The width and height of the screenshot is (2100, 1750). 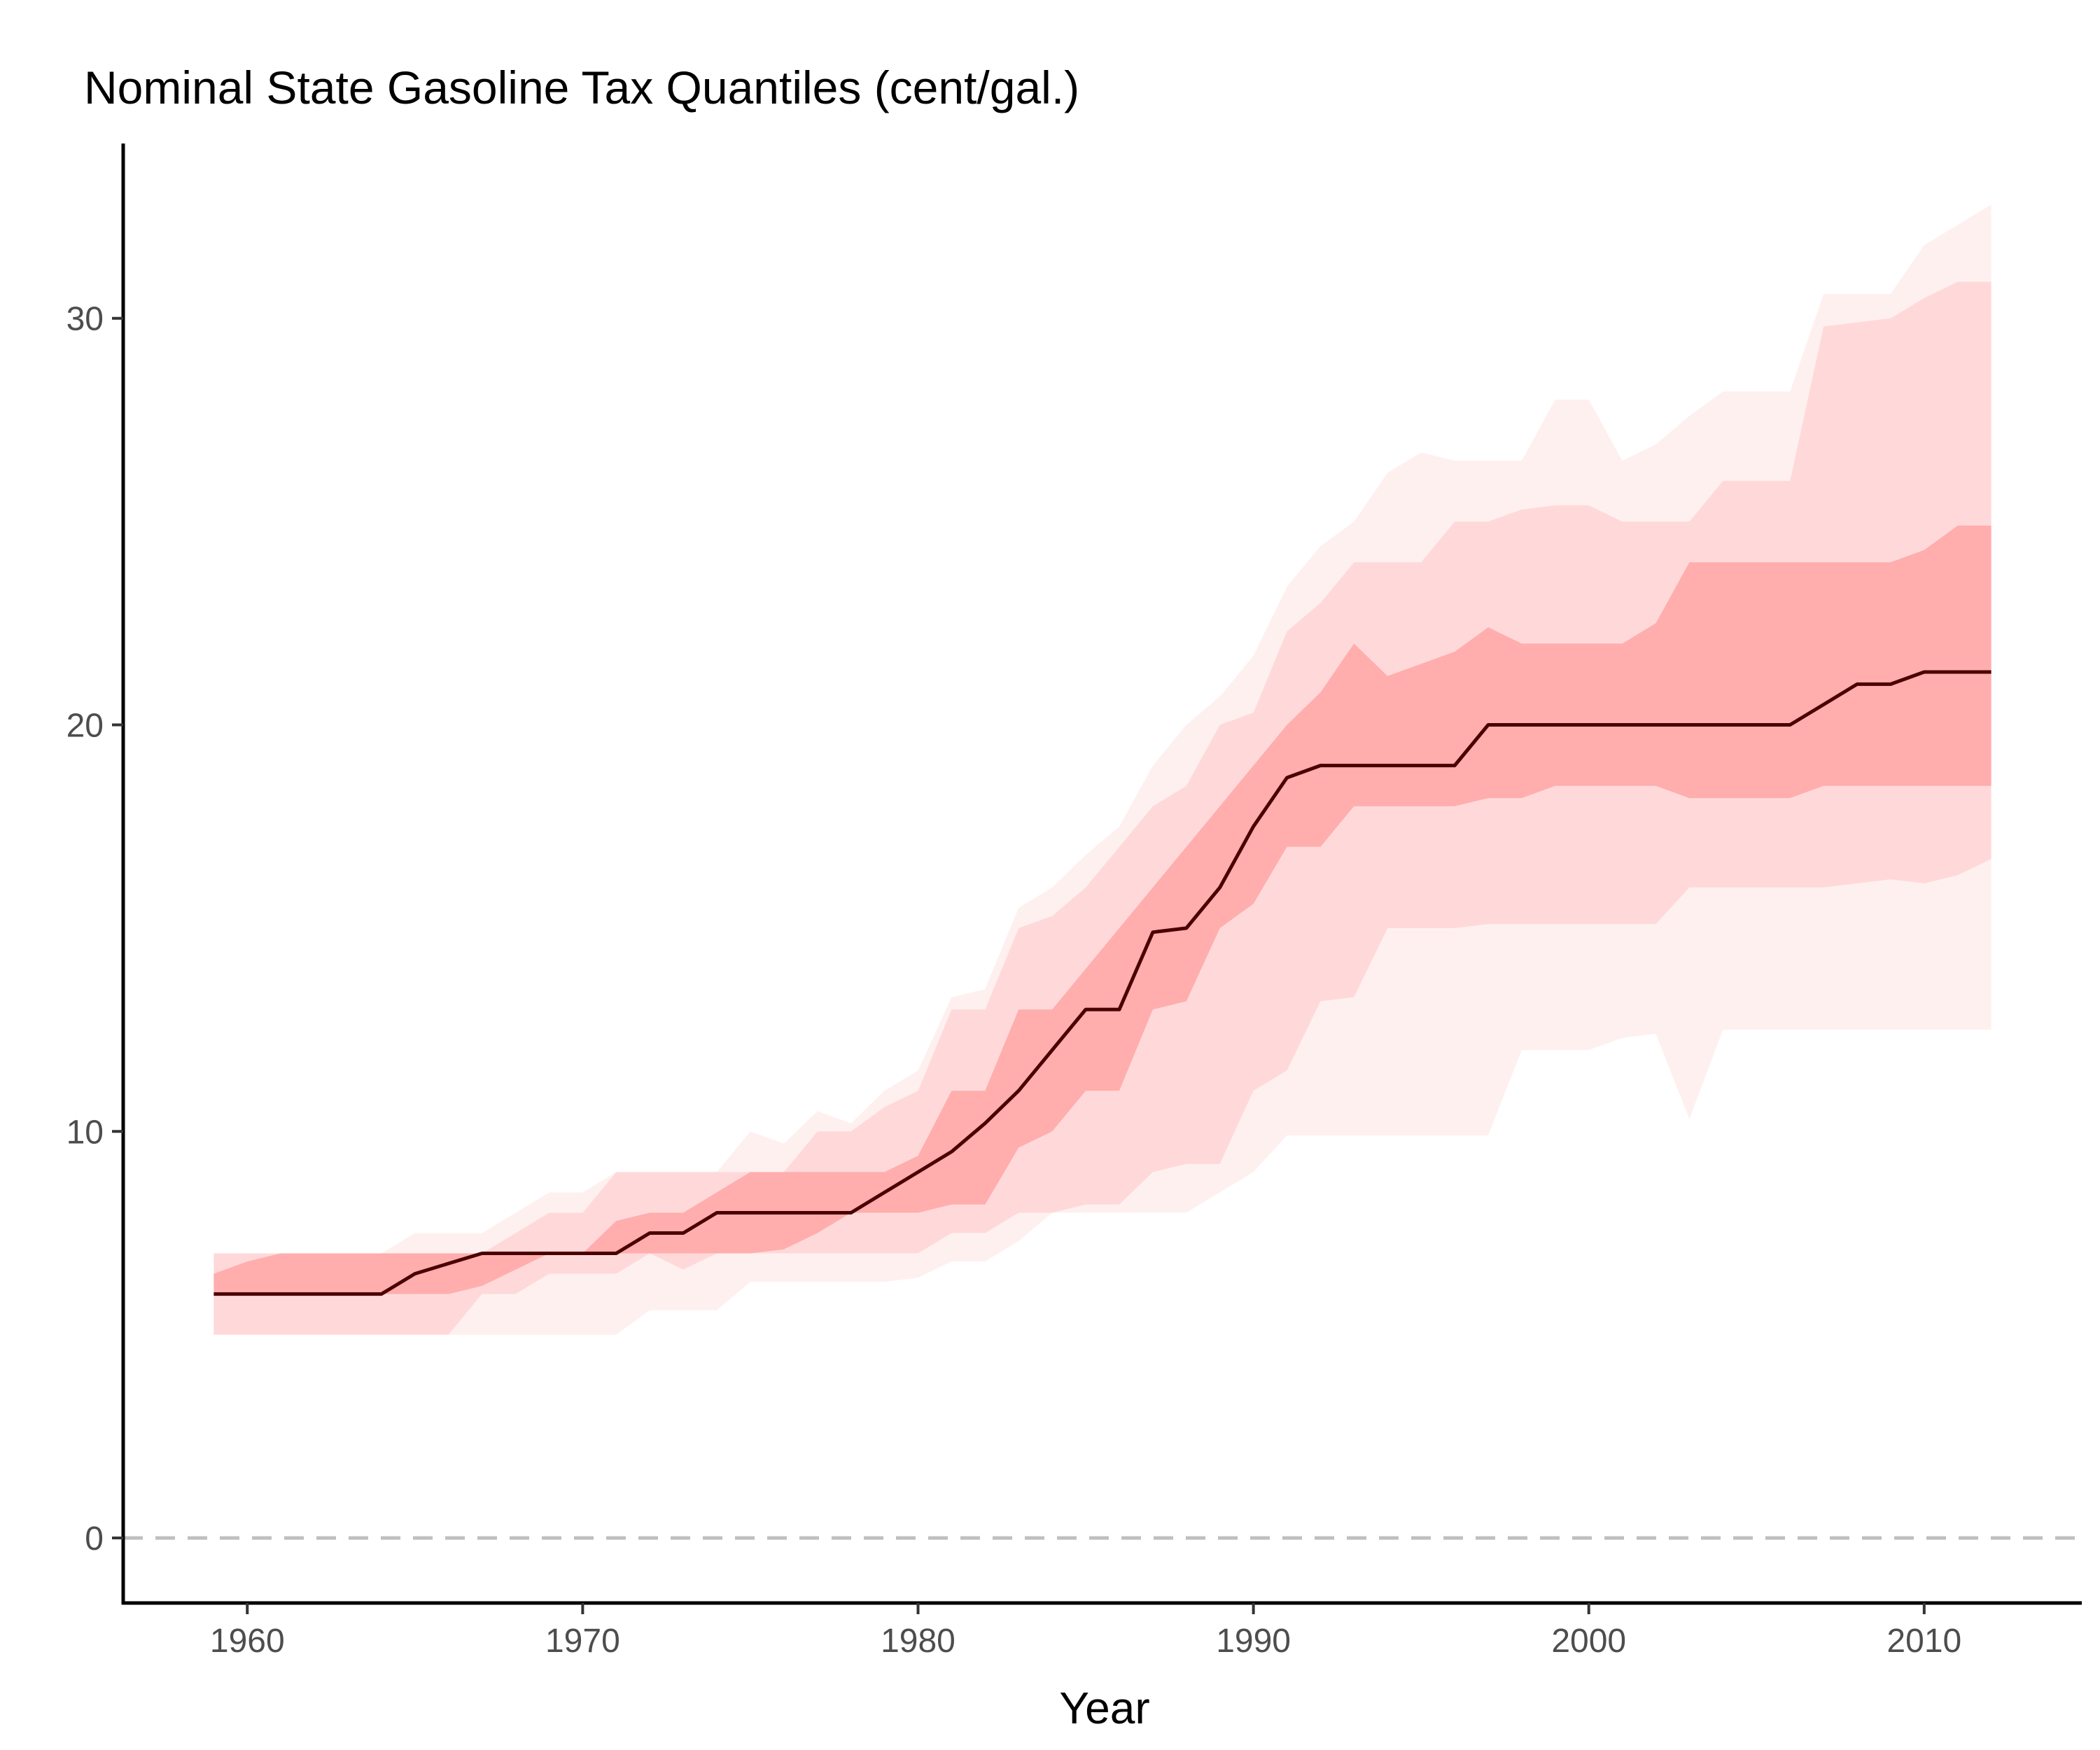 What do you see at coordinates (1253, 1641) in the screenshot?
I see `x-tick-label: 1990` at bounding box center [1253, 1641].